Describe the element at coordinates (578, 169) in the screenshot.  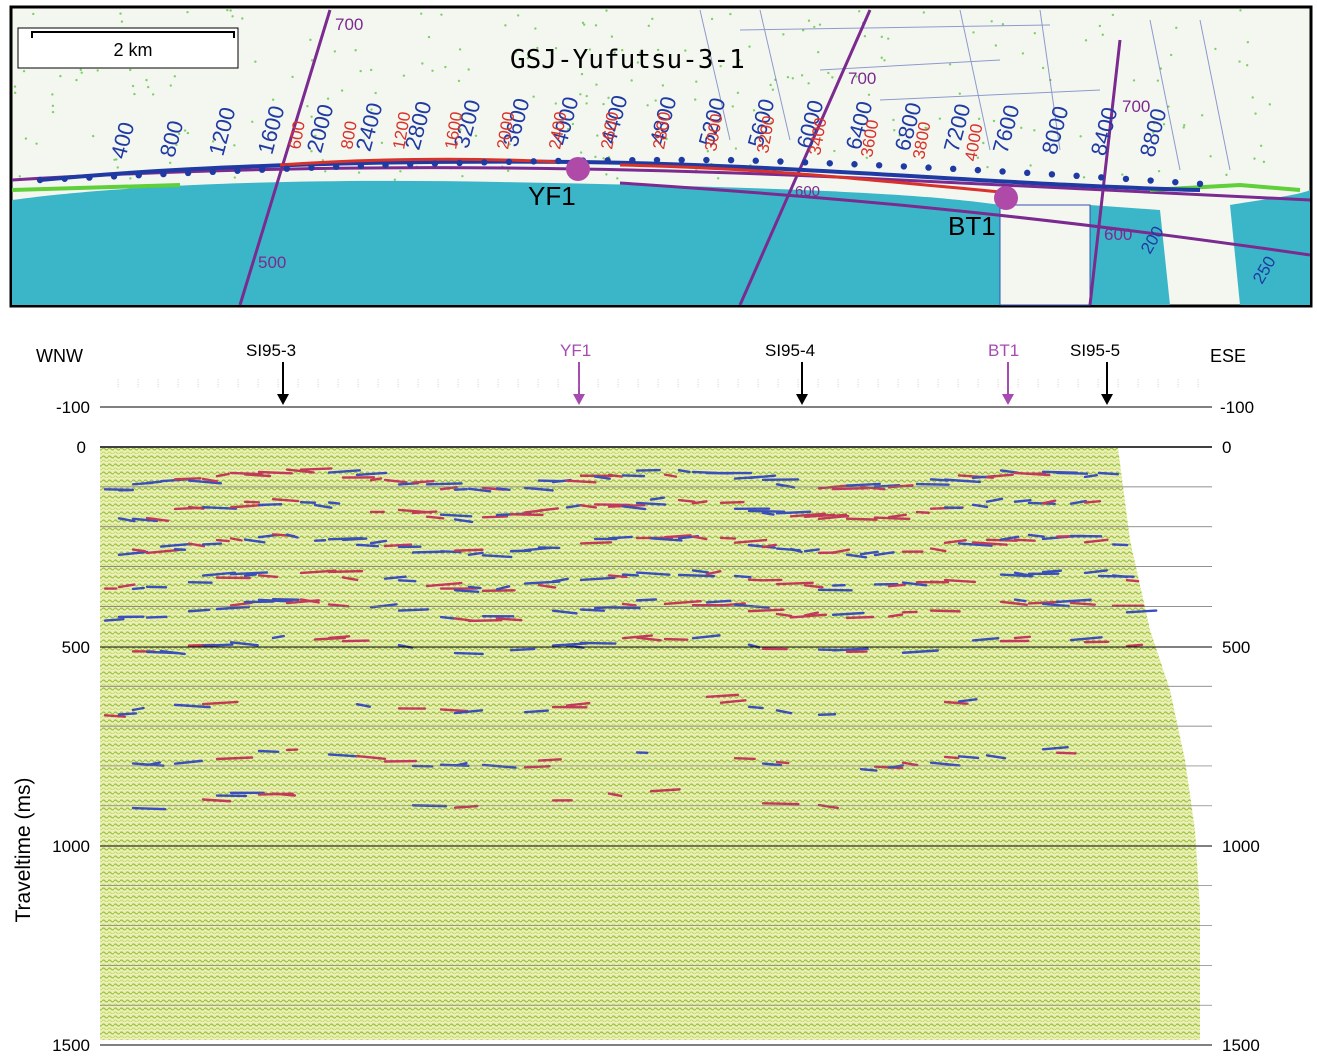
I see `well-marker-yf1` at that location.